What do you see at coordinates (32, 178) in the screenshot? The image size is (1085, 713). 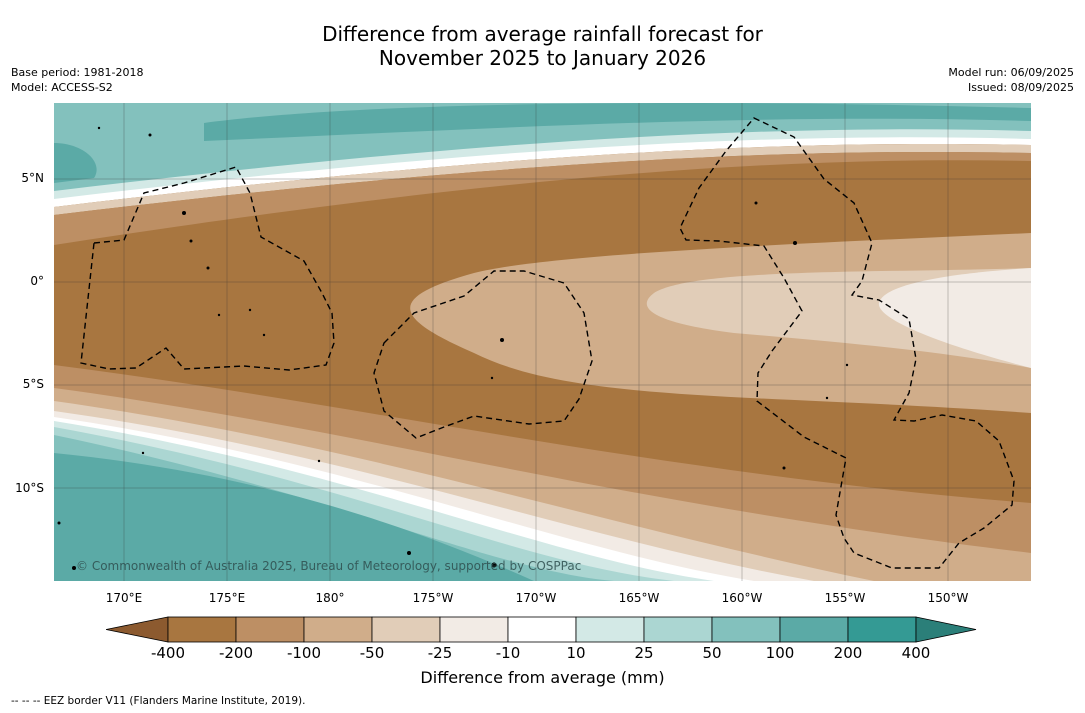 I see `lat-label-5n: 5°N` at bounding box center [32, 178].